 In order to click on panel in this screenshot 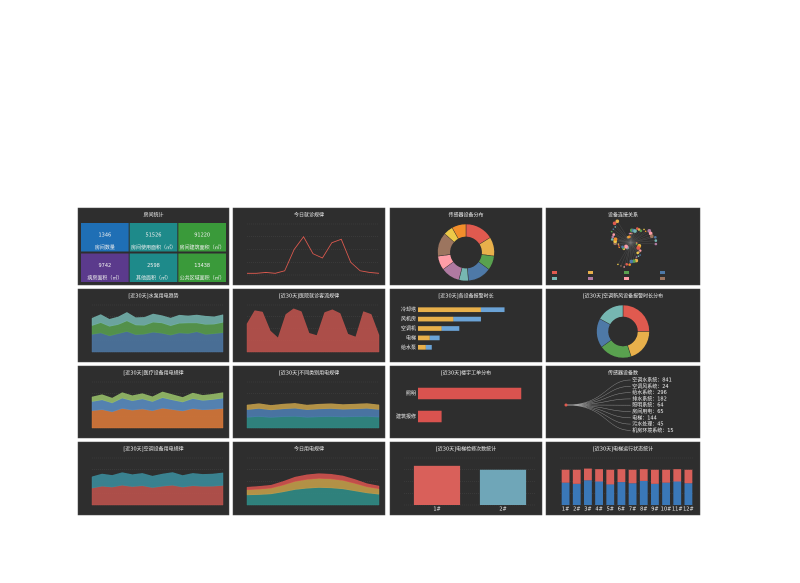, I will do `click(466, 402)`.